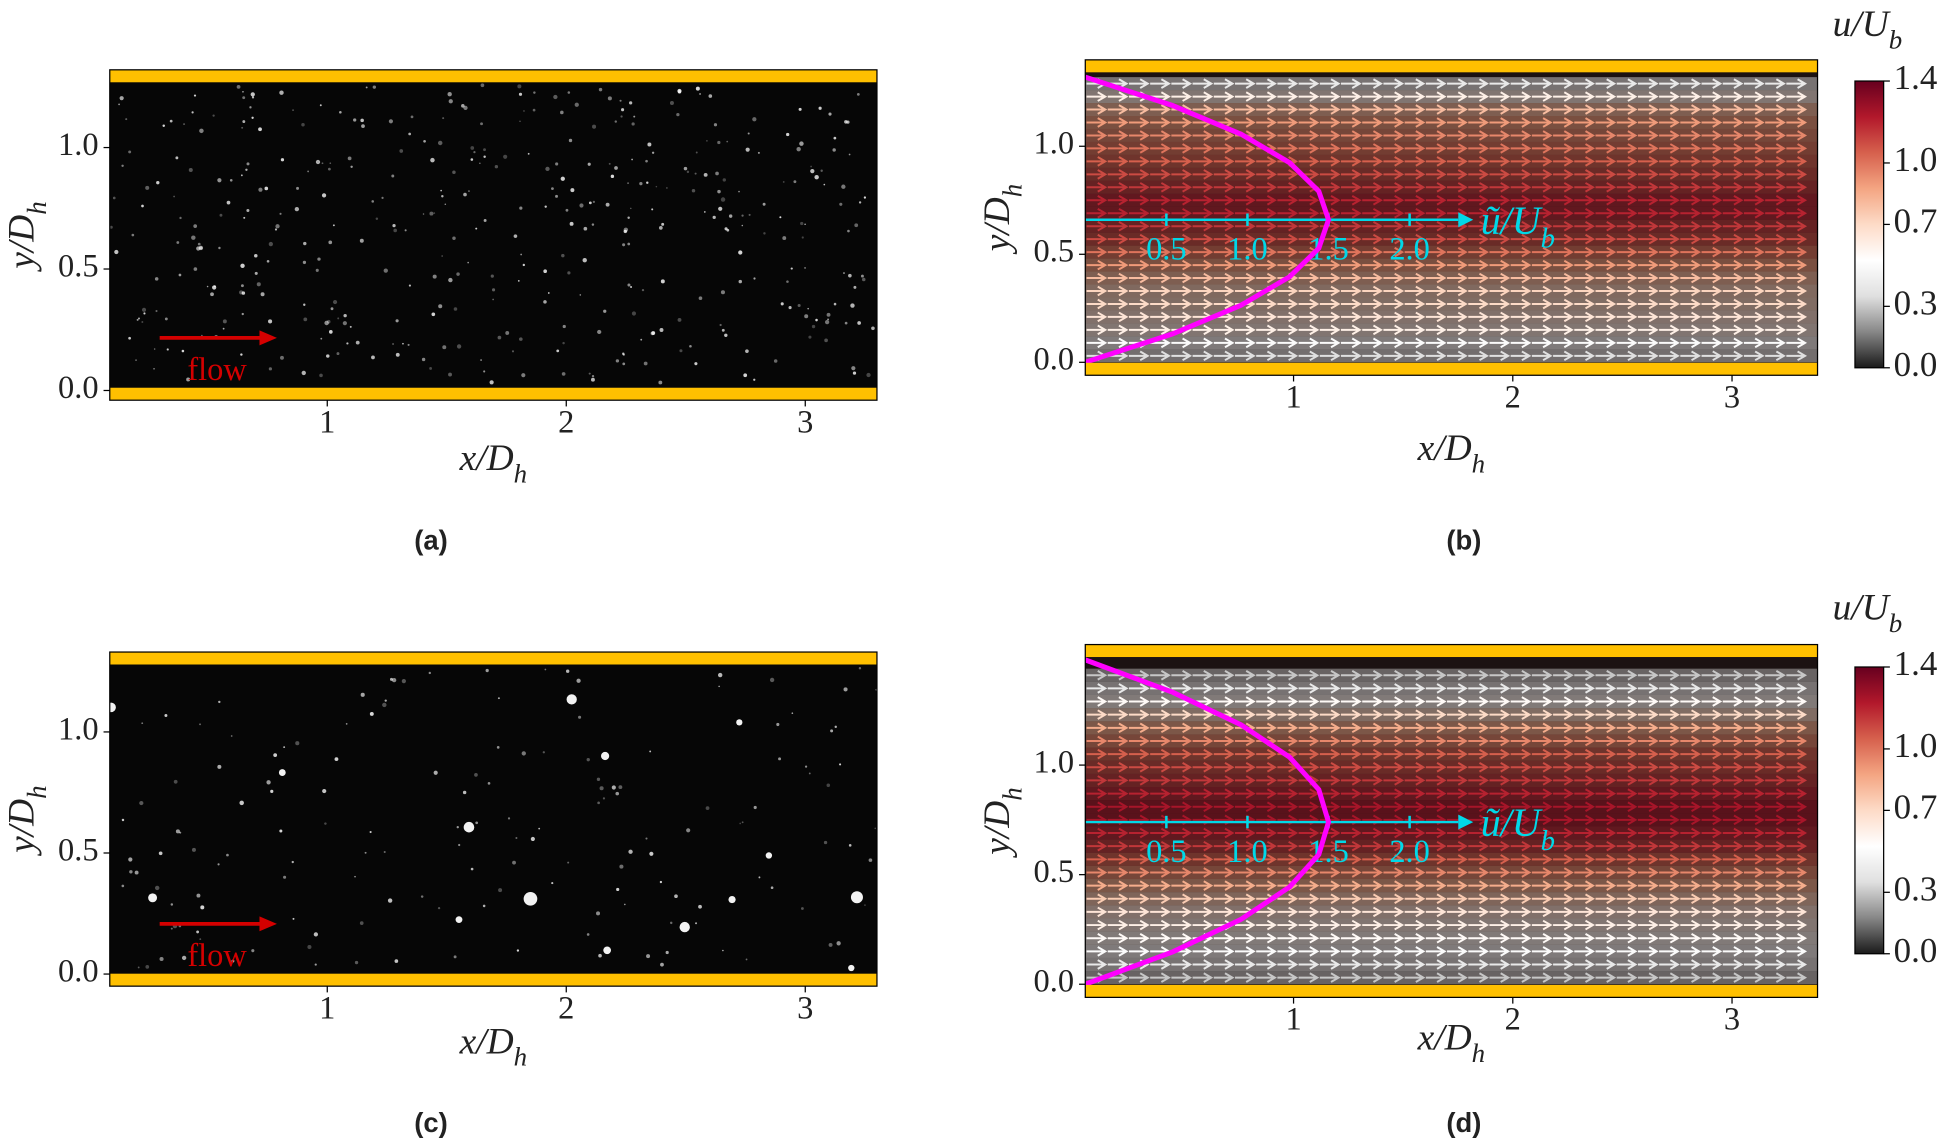 This screenshot has height=1142, width=1956. I want to click on plot-area: flow, so click(493, 235).